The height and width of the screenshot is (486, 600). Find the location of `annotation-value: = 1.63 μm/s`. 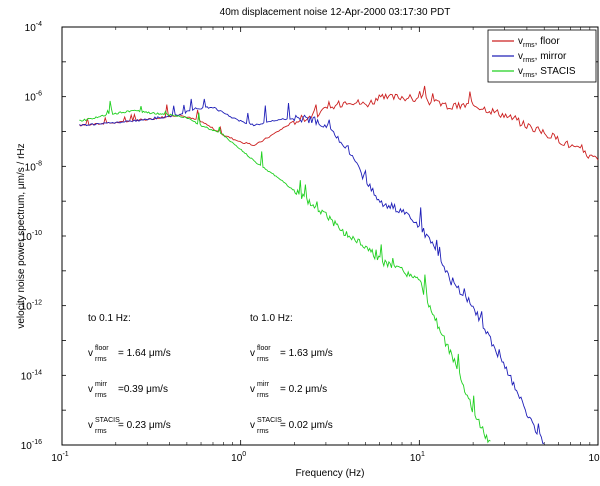

annotation-value: = 1.63 μm/s is located at coordinates (306, 353).